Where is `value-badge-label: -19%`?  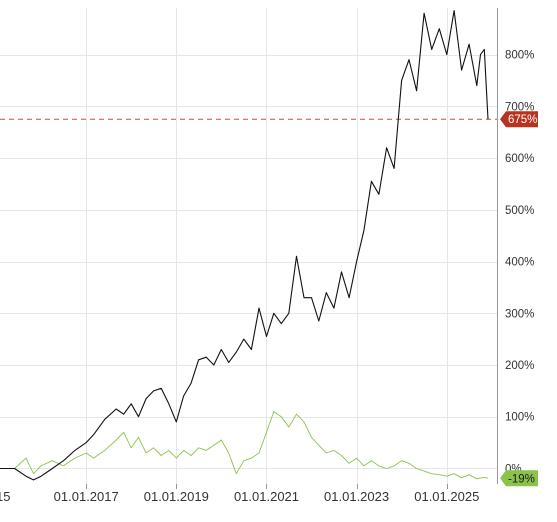
value-badge-label: -19% is located at coordinates (521, 479).